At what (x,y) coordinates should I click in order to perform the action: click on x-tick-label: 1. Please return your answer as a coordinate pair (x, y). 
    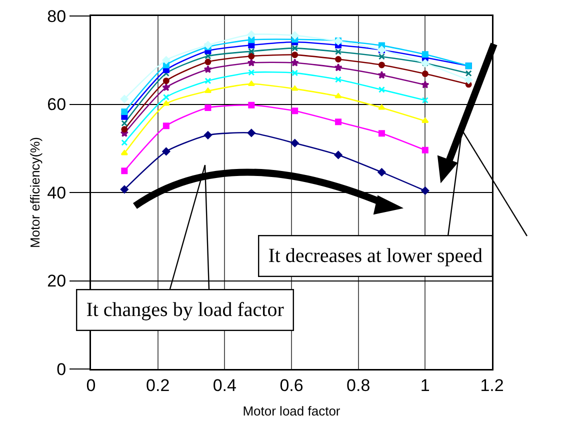
    Looking at the image, I should click on (425, 385).